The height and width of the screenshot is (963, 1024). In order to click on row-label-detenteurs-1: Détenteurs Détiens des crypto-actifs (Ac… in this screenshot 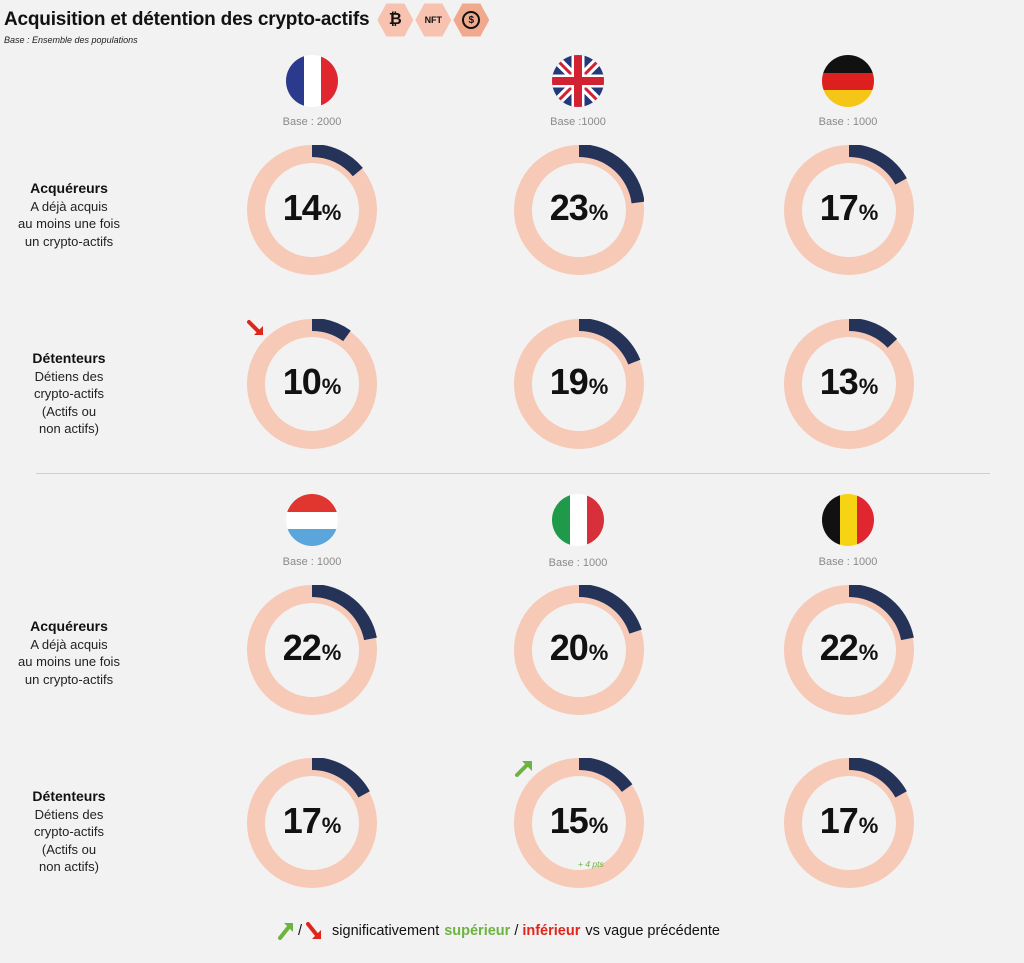, I will do `click(69, 394)`.